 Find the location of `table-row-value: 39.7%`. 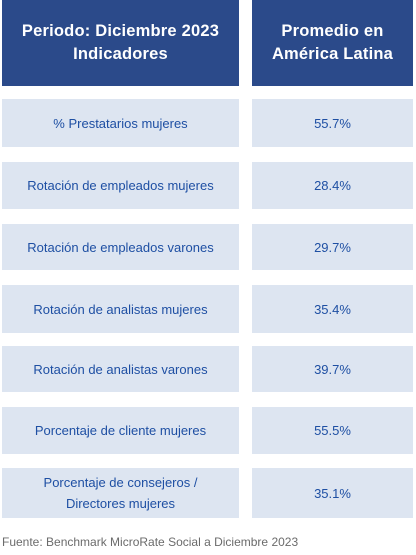

table-row-value: 39.7% is located at coordinates (332, 369).